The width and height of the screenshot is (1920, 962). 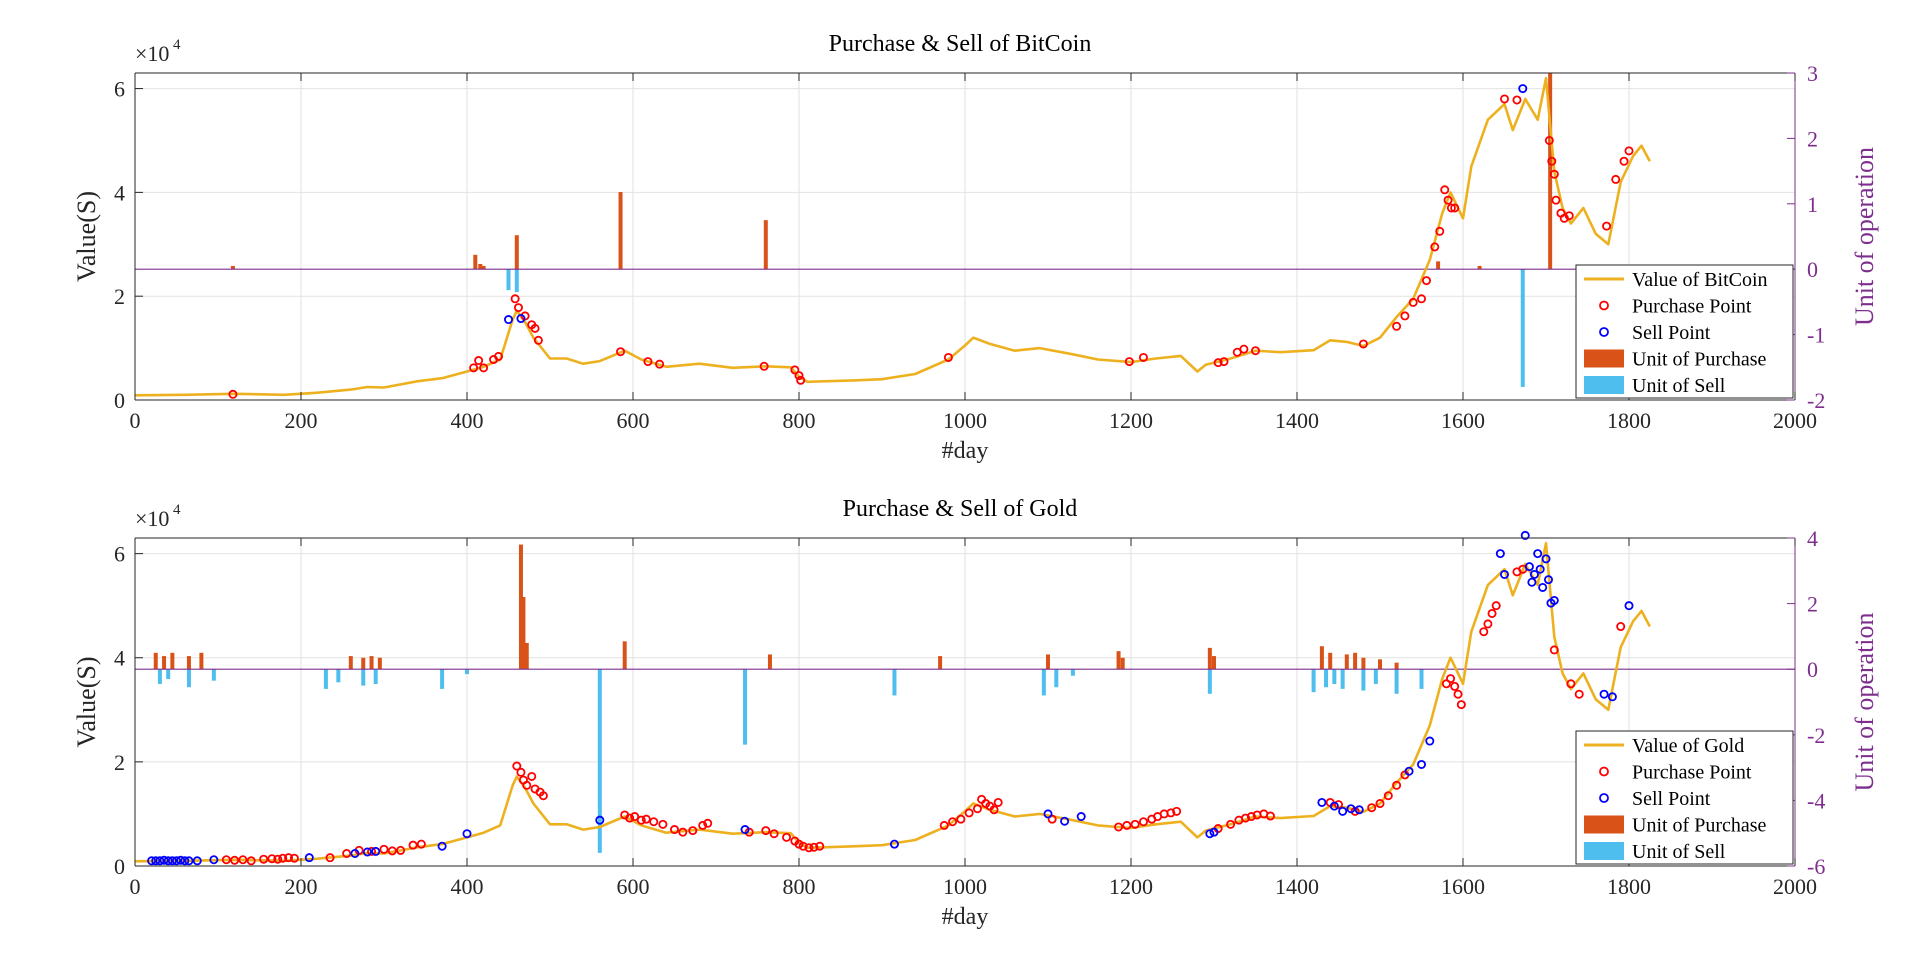 What do you see at coordinates (633, 886) in the screenshot?
I see `x-tick-label: 600` at bounding box center [633, 886].